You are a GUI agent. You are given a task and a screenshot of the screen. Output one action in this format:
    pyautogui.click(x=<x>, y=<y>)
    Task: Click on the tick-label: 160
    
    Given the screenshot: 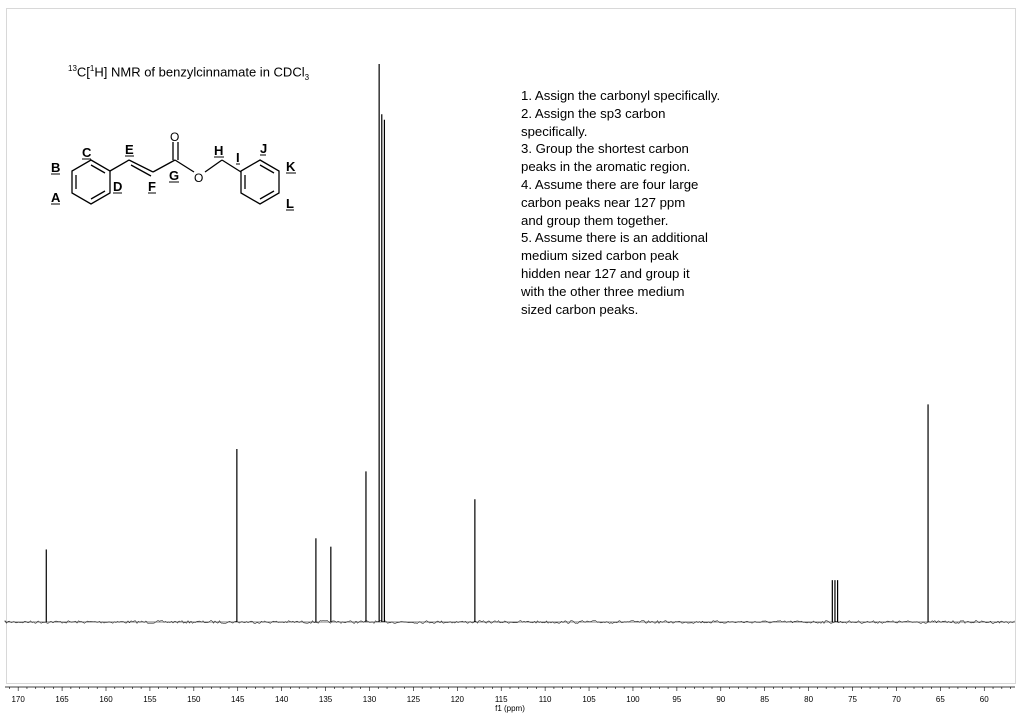 What is the action you would take?
    pyautogui.click(x=106, y=699)
    